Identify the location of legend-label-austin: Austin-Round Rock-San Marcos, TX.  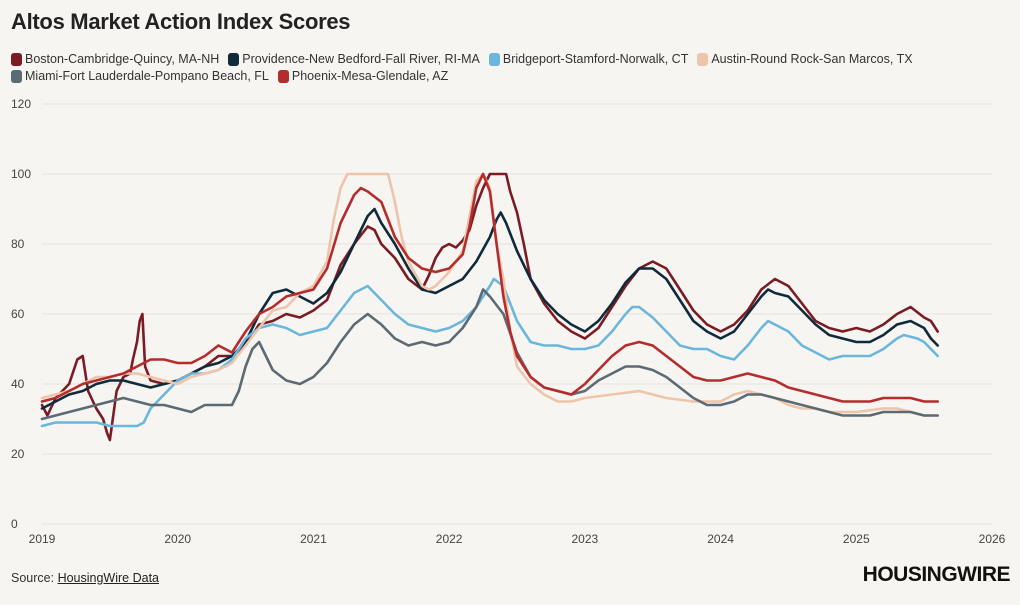
(812, 59).